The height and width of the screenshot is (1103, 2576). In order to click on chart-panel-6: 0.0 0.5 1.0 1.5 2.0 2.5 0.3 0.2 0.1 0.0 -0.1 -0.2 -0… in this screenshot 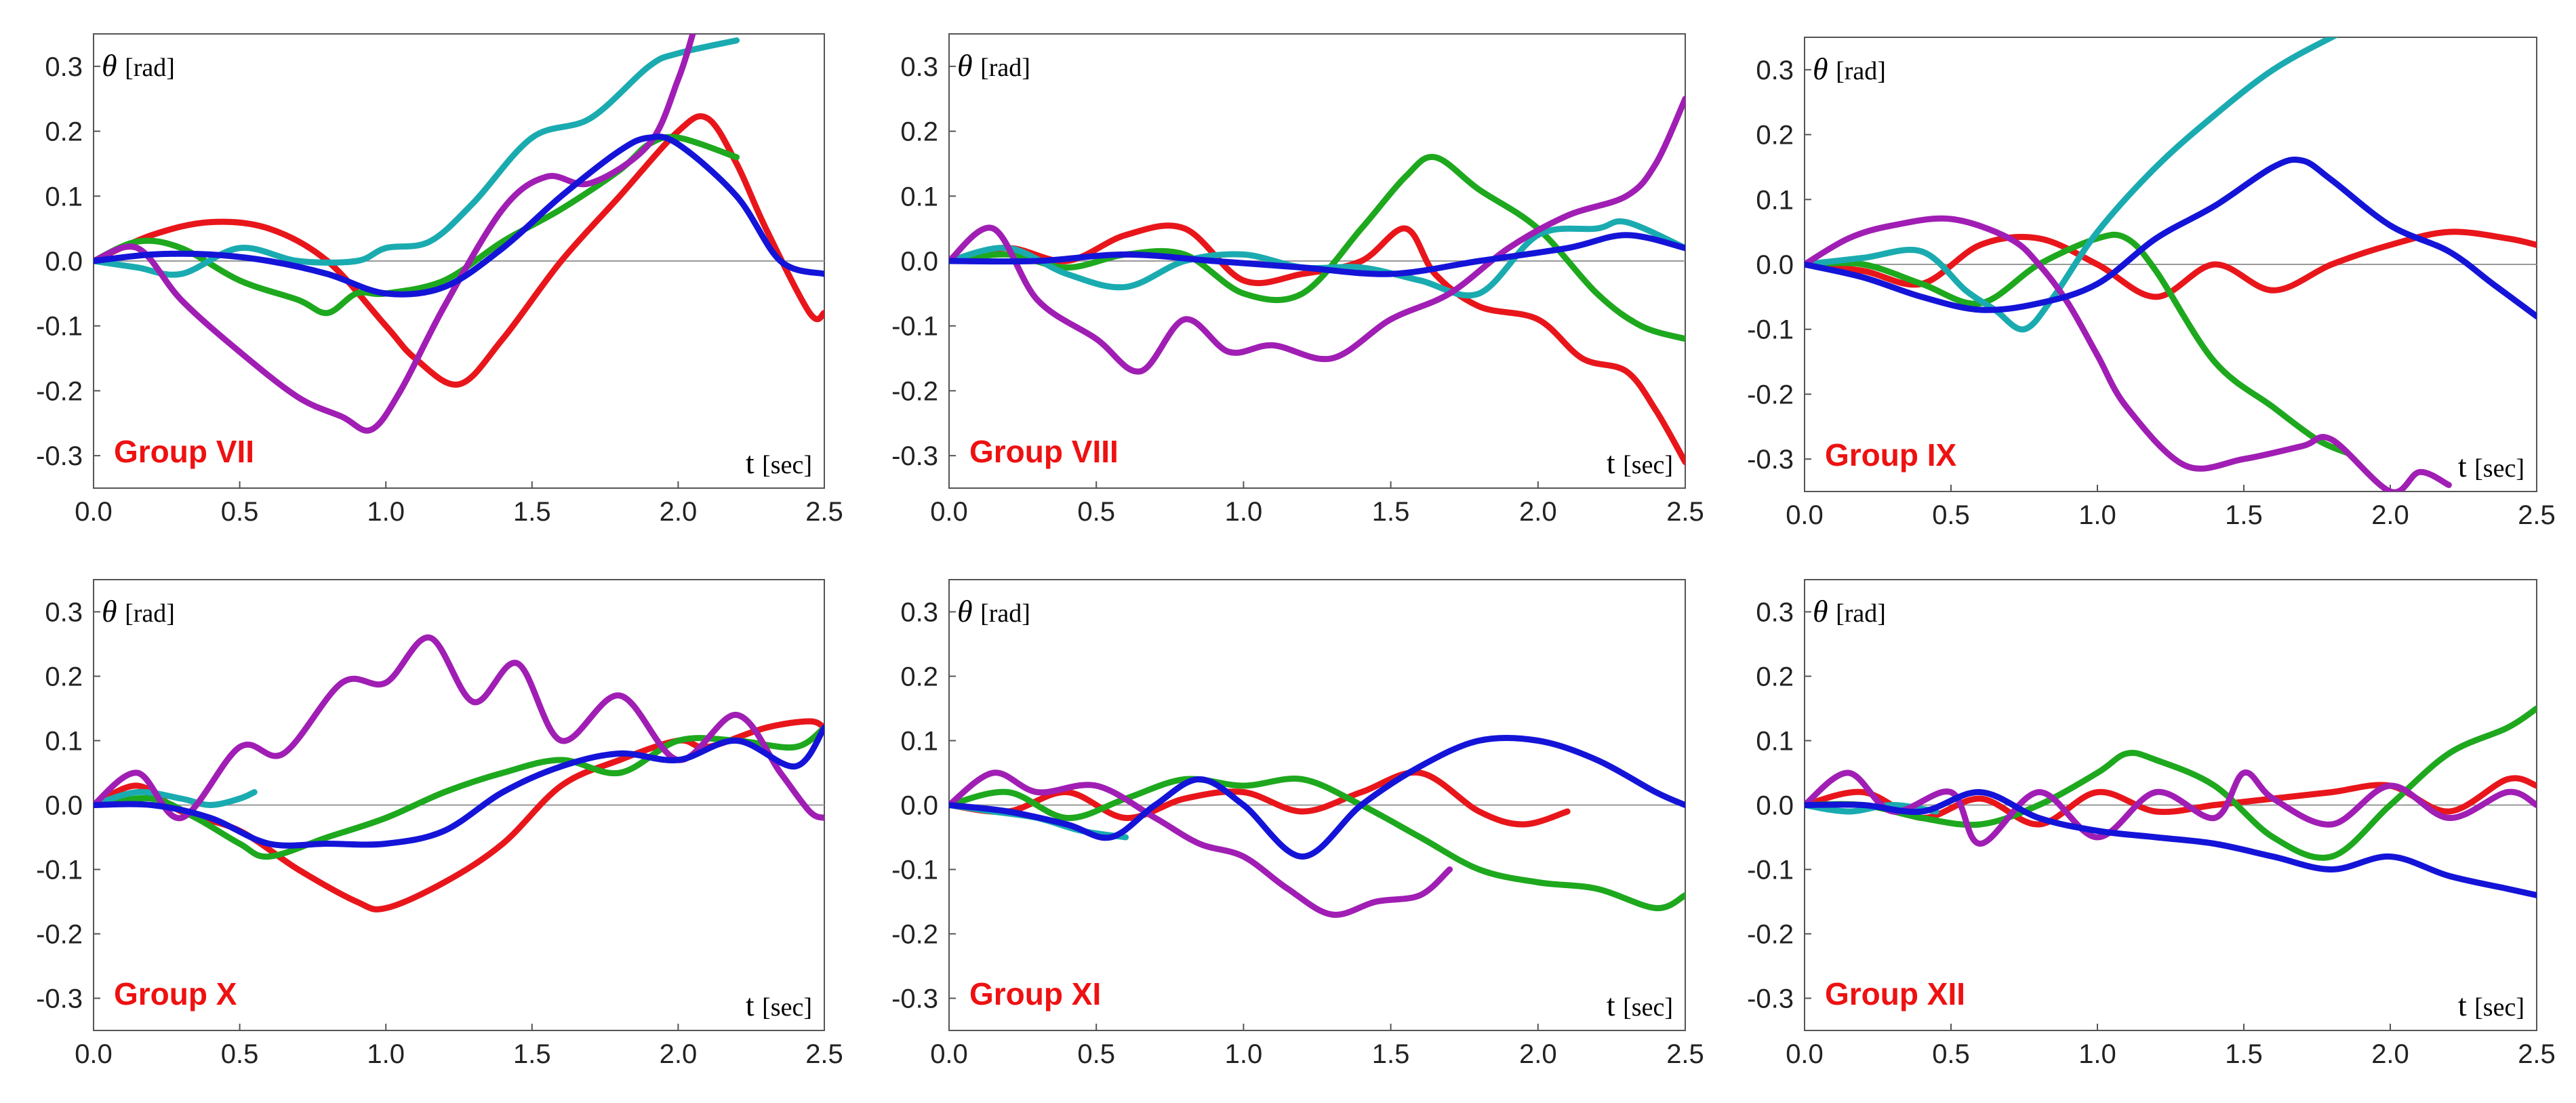, I will do `click(2151, 824)`.